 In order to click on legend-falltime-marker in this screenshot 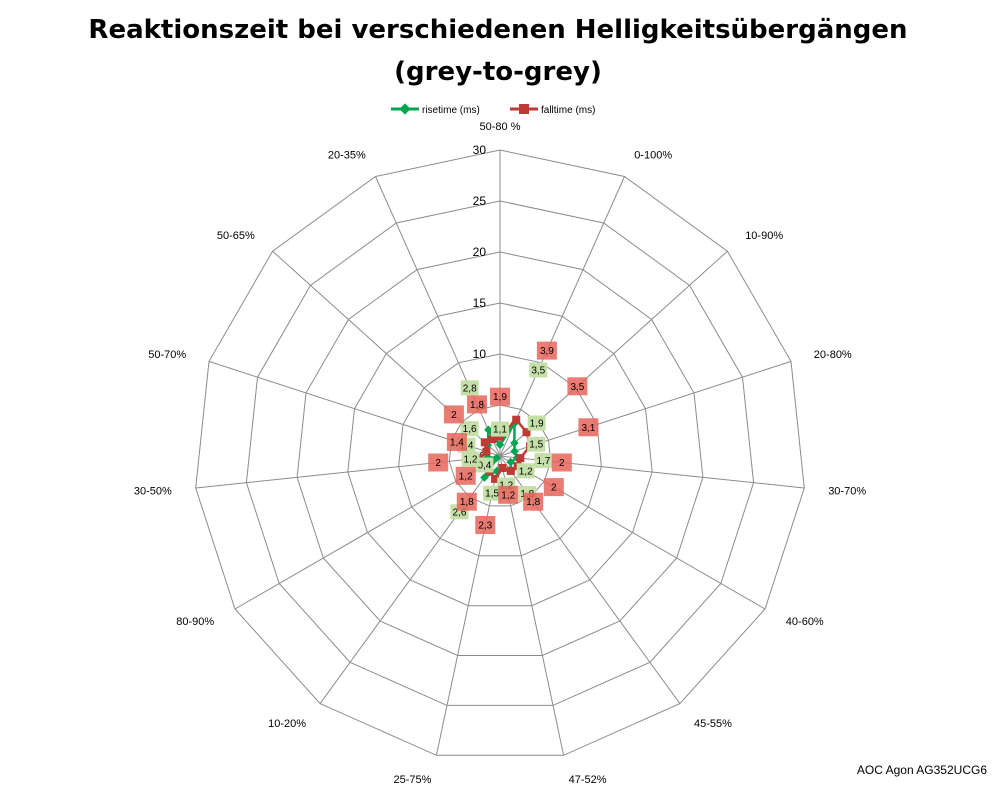, I will do `click(524, 109)`.